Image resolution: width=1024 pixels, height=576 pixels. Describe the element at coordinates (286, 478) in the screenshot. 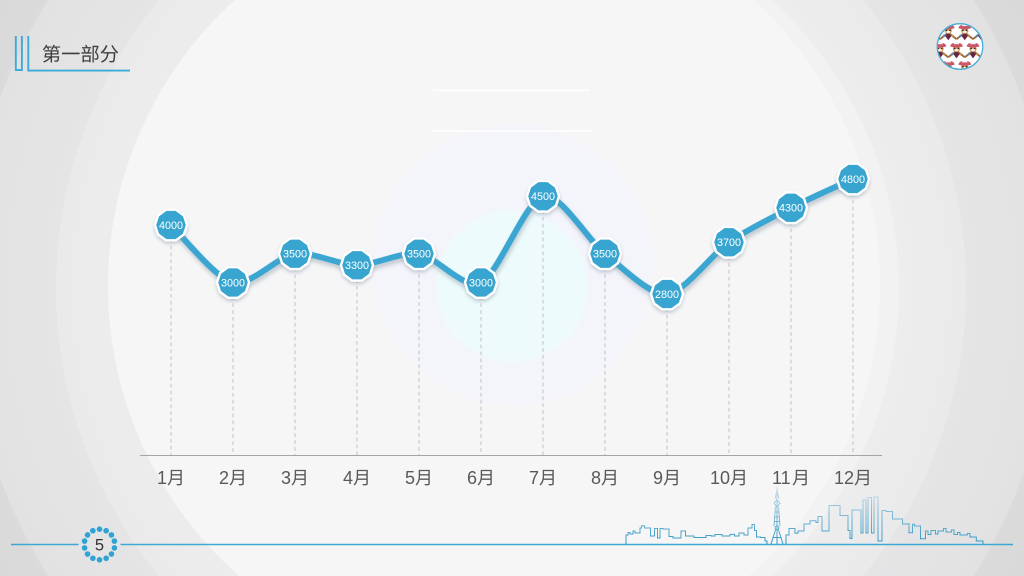

I see `svg-text: 3` at that location.